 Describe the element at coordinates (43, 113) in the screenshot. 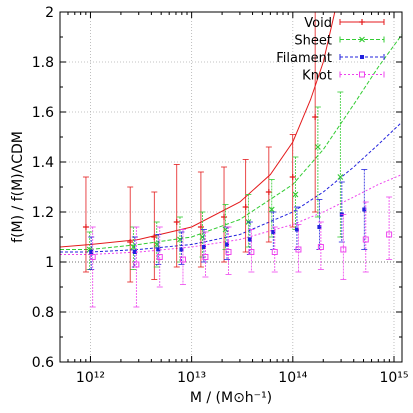

I see `y-tick-label: 1.6` at that location.